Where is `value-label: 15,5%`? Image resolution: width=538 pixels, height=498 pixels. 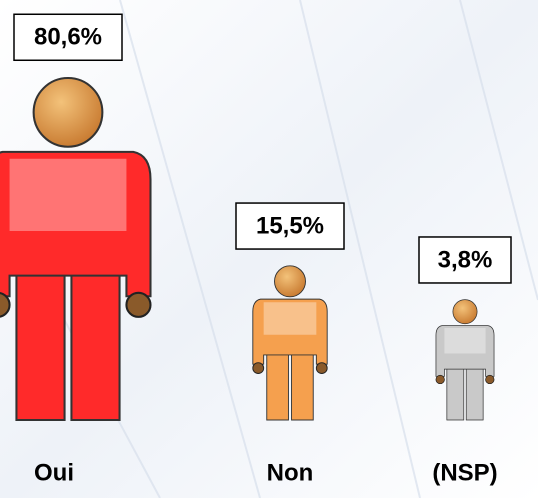
value-label: 15,5% is located at coordinates (290, 225).